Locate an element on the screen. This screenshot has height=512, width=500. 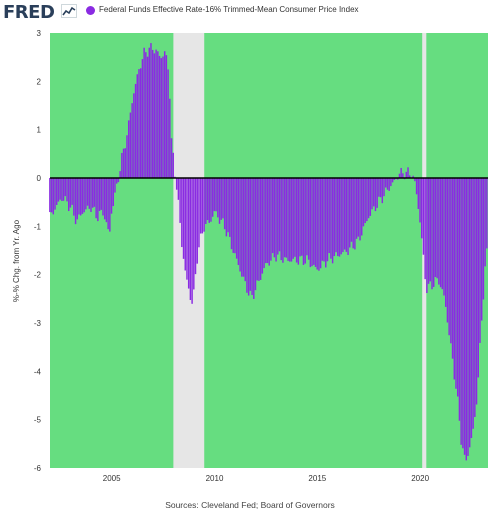
y-axis-label-wrap: %-% Chg. from Yr. Ago is located at coordinates (13, 261).